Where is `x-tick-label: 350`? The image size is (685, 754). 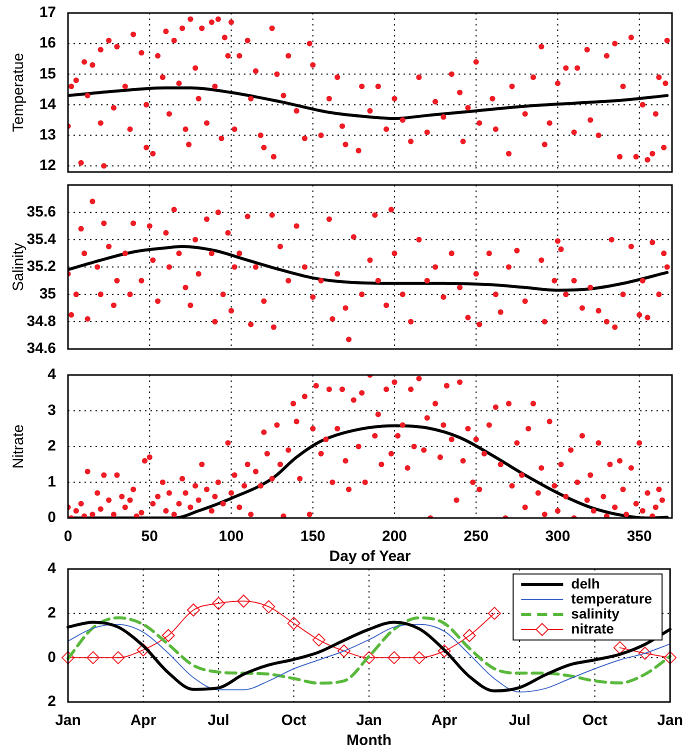
x-tick-label: 350 is located at coordinates (639, 537).